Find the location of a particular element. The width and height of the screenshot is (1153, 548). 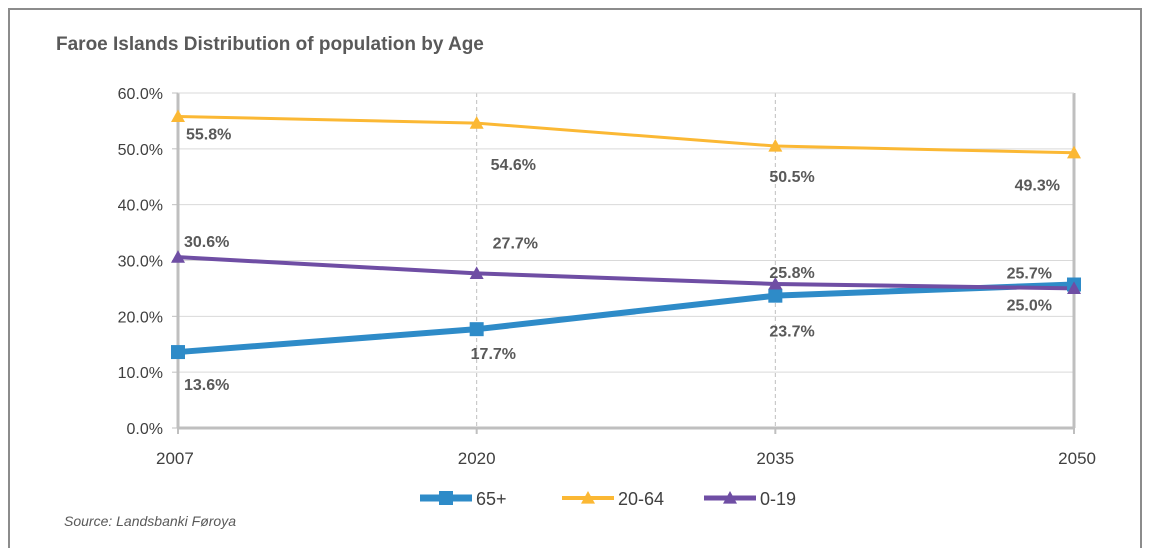

y-tick-labels: 0.0% 10.0% 20.0% 30.0% 40.0% 50.0% 60.0% is located at coordinates (140, 262).